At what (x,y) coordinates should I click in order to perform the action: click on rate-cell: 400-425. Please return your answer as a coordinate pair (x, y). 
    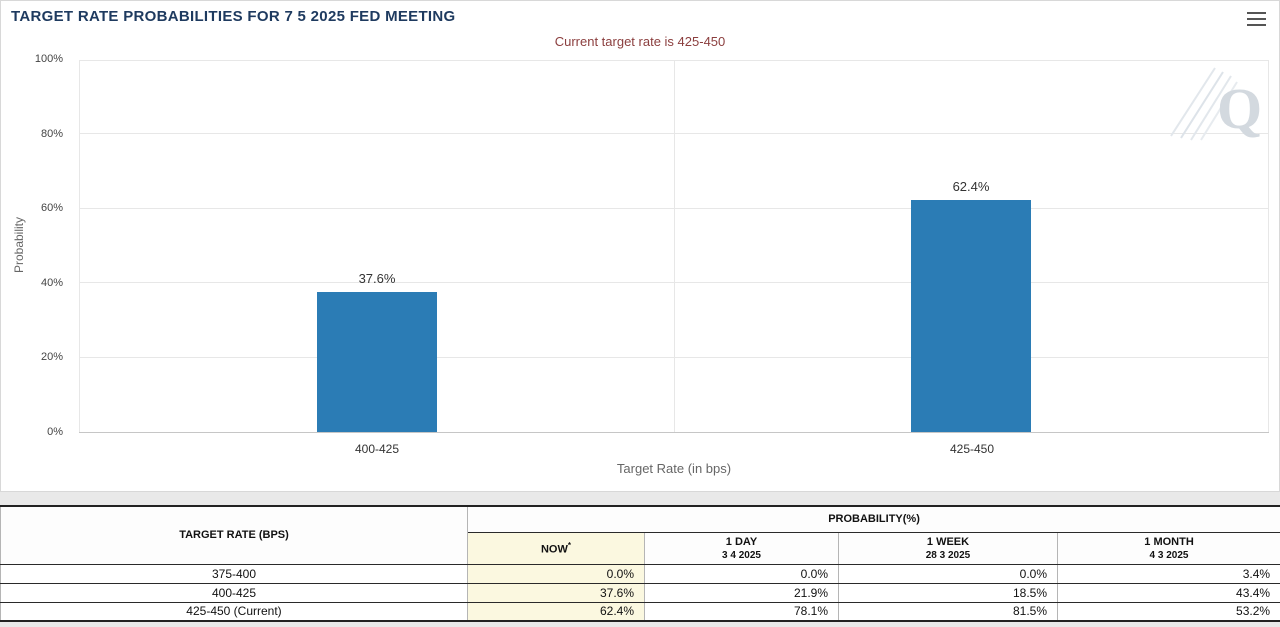
    Looking at the image, I should click on (234, 592).